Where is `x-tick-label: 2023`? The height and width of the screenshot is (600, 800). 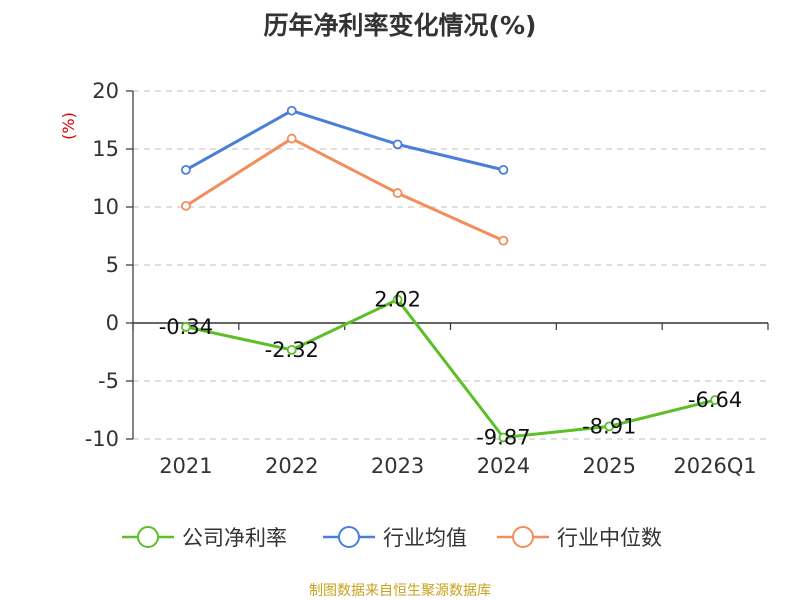 x-tick-label: 2023 is located at coordinates (397, 466).